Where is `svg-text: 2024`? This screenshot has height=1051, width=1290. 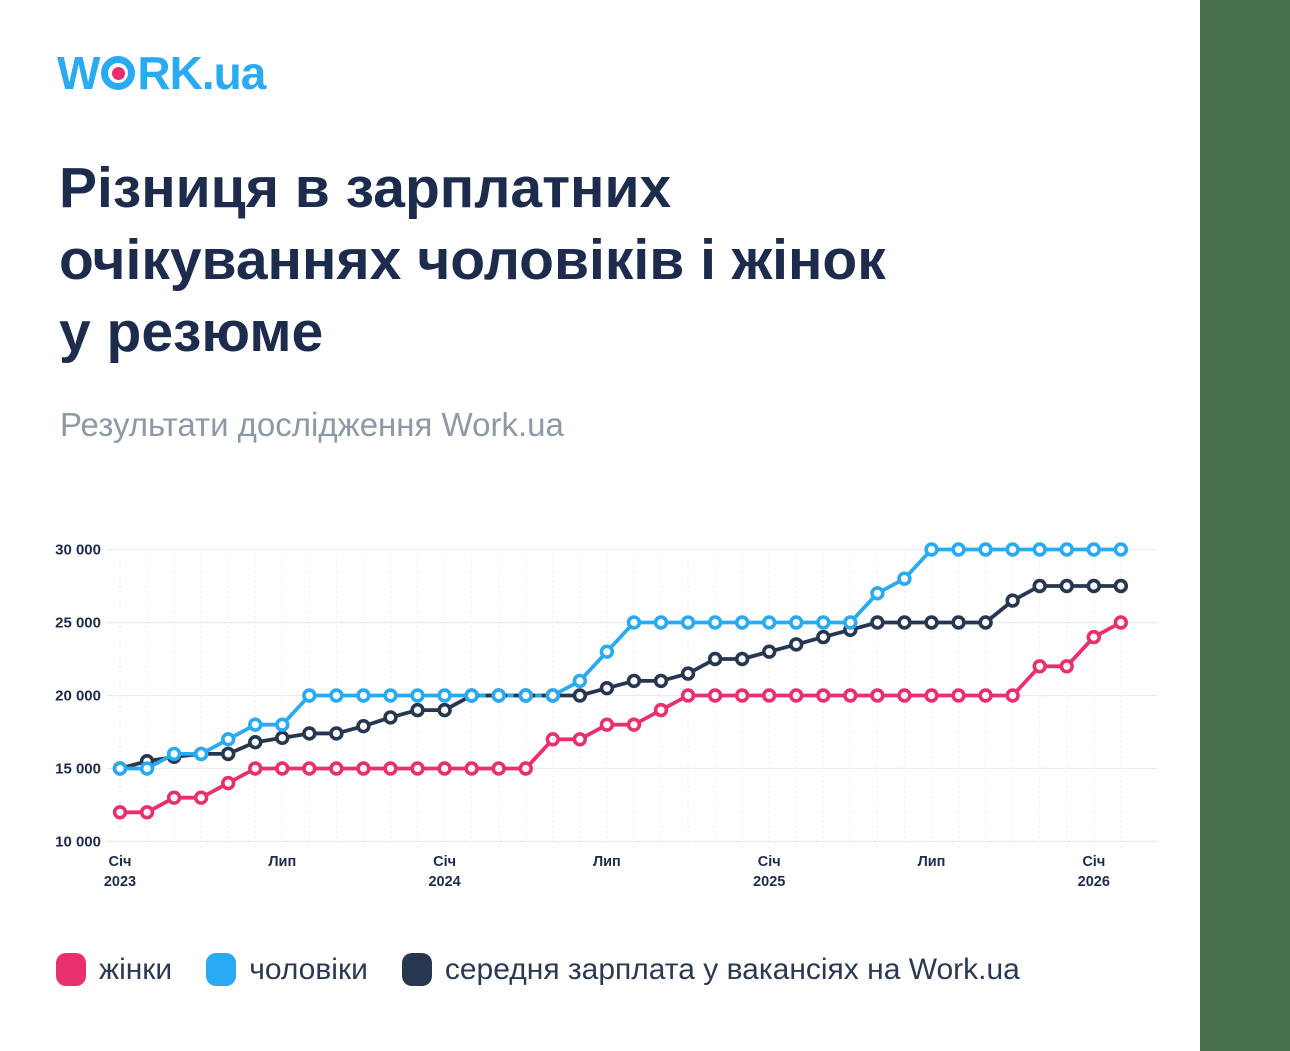
svg-text: 2024 is located at coordinates (444, 882).